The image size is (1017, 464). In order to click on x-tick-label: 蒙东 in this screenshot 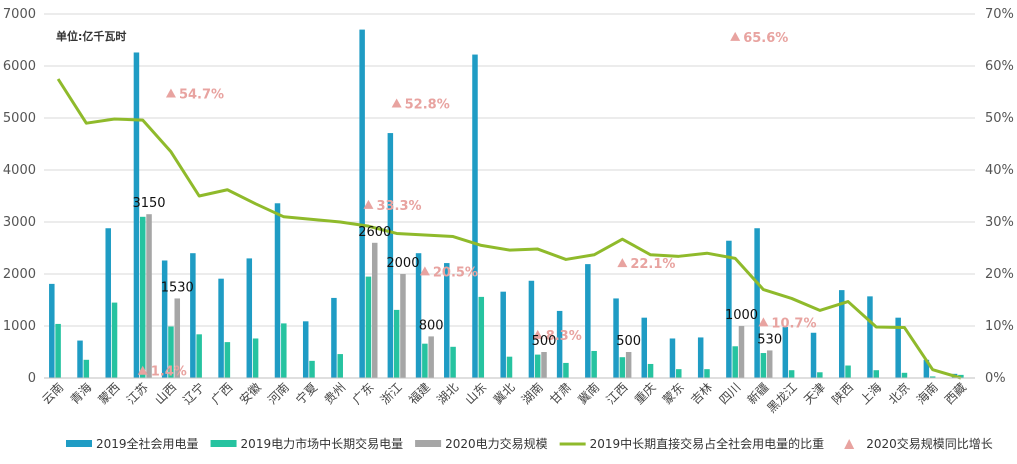, I will do `click(673, 393)`.